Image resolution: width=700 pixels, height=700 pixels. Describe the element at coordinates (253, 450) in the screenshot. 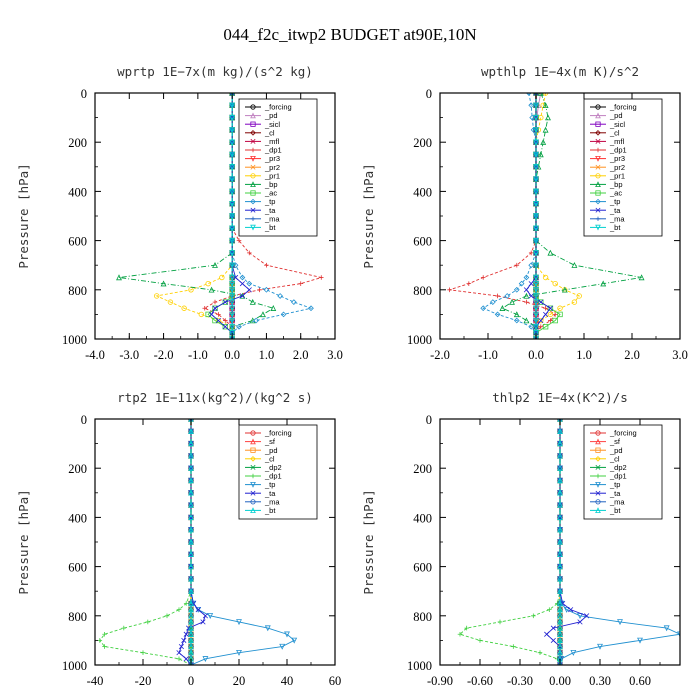

I see `legend-marker-pd` at that location.